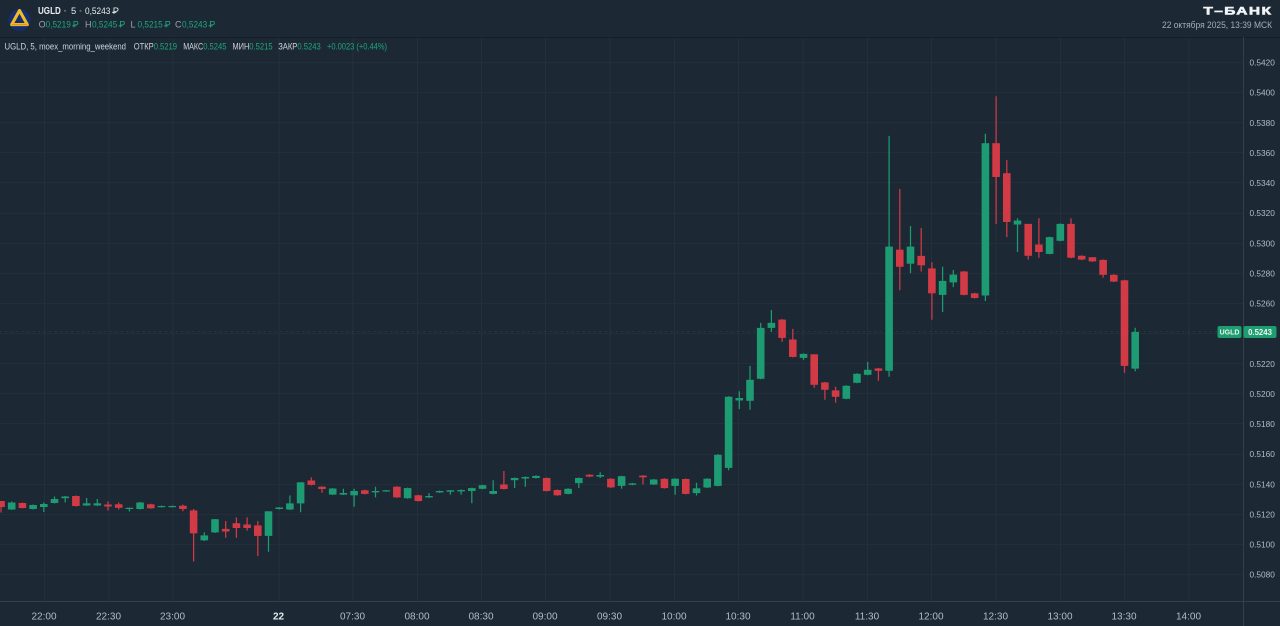  Describe the element at coordinates (1263, 575) in the screenshot. I see `svg-text: 0.5080` at that location.